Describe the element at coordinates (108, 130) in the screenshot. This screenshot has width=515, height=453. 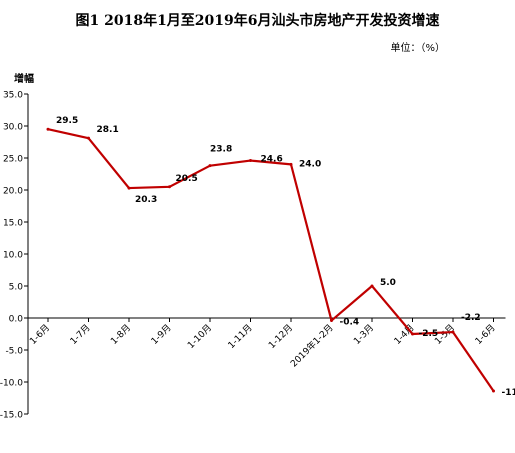
I see `data-label: 28.1` at that location.